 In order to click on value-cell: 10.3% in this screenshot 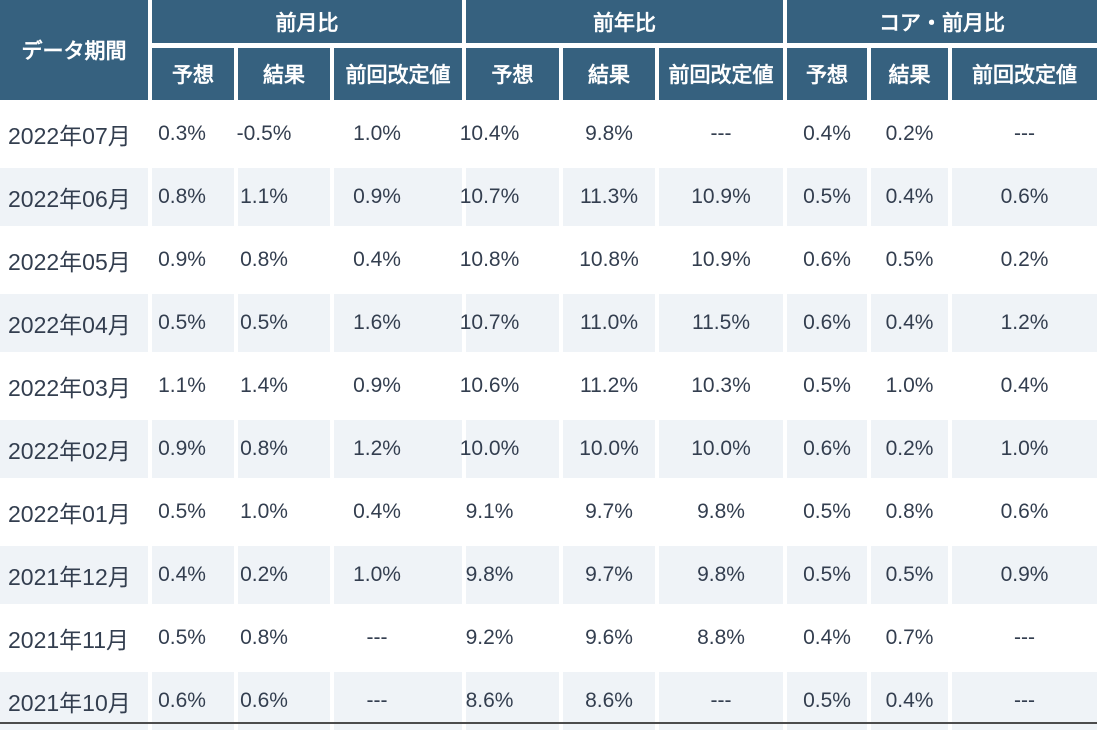, I will do `click(721, 386)`.